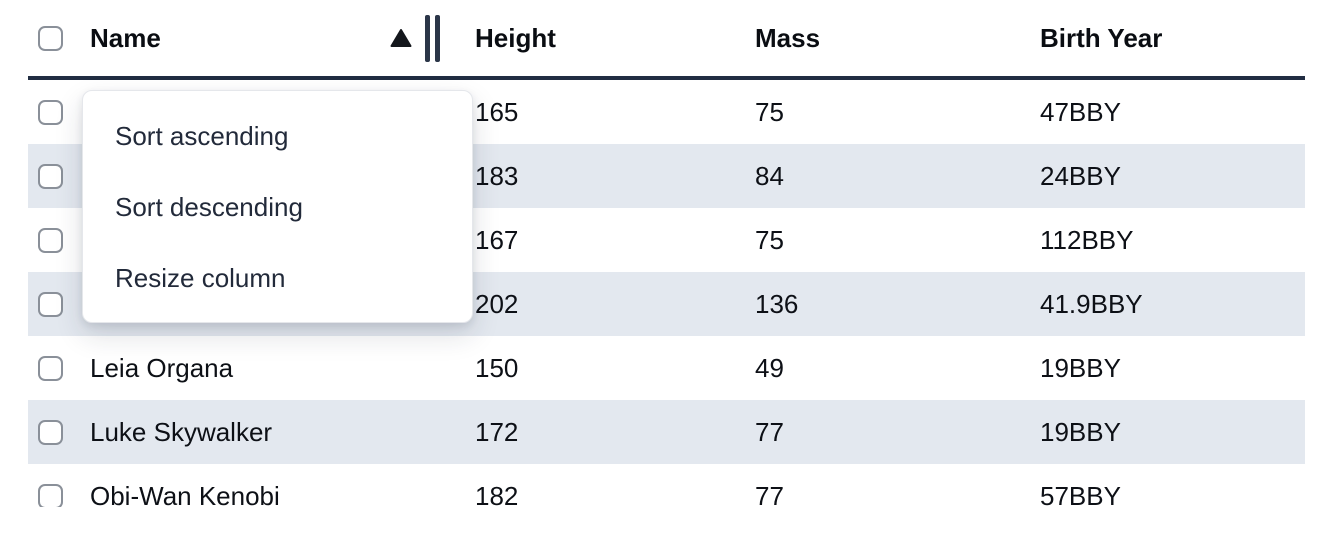  Describe the element at coordinates (209, 207) in the screenshot. I see `menu-item-sort-descending: Sort descending` at that location.